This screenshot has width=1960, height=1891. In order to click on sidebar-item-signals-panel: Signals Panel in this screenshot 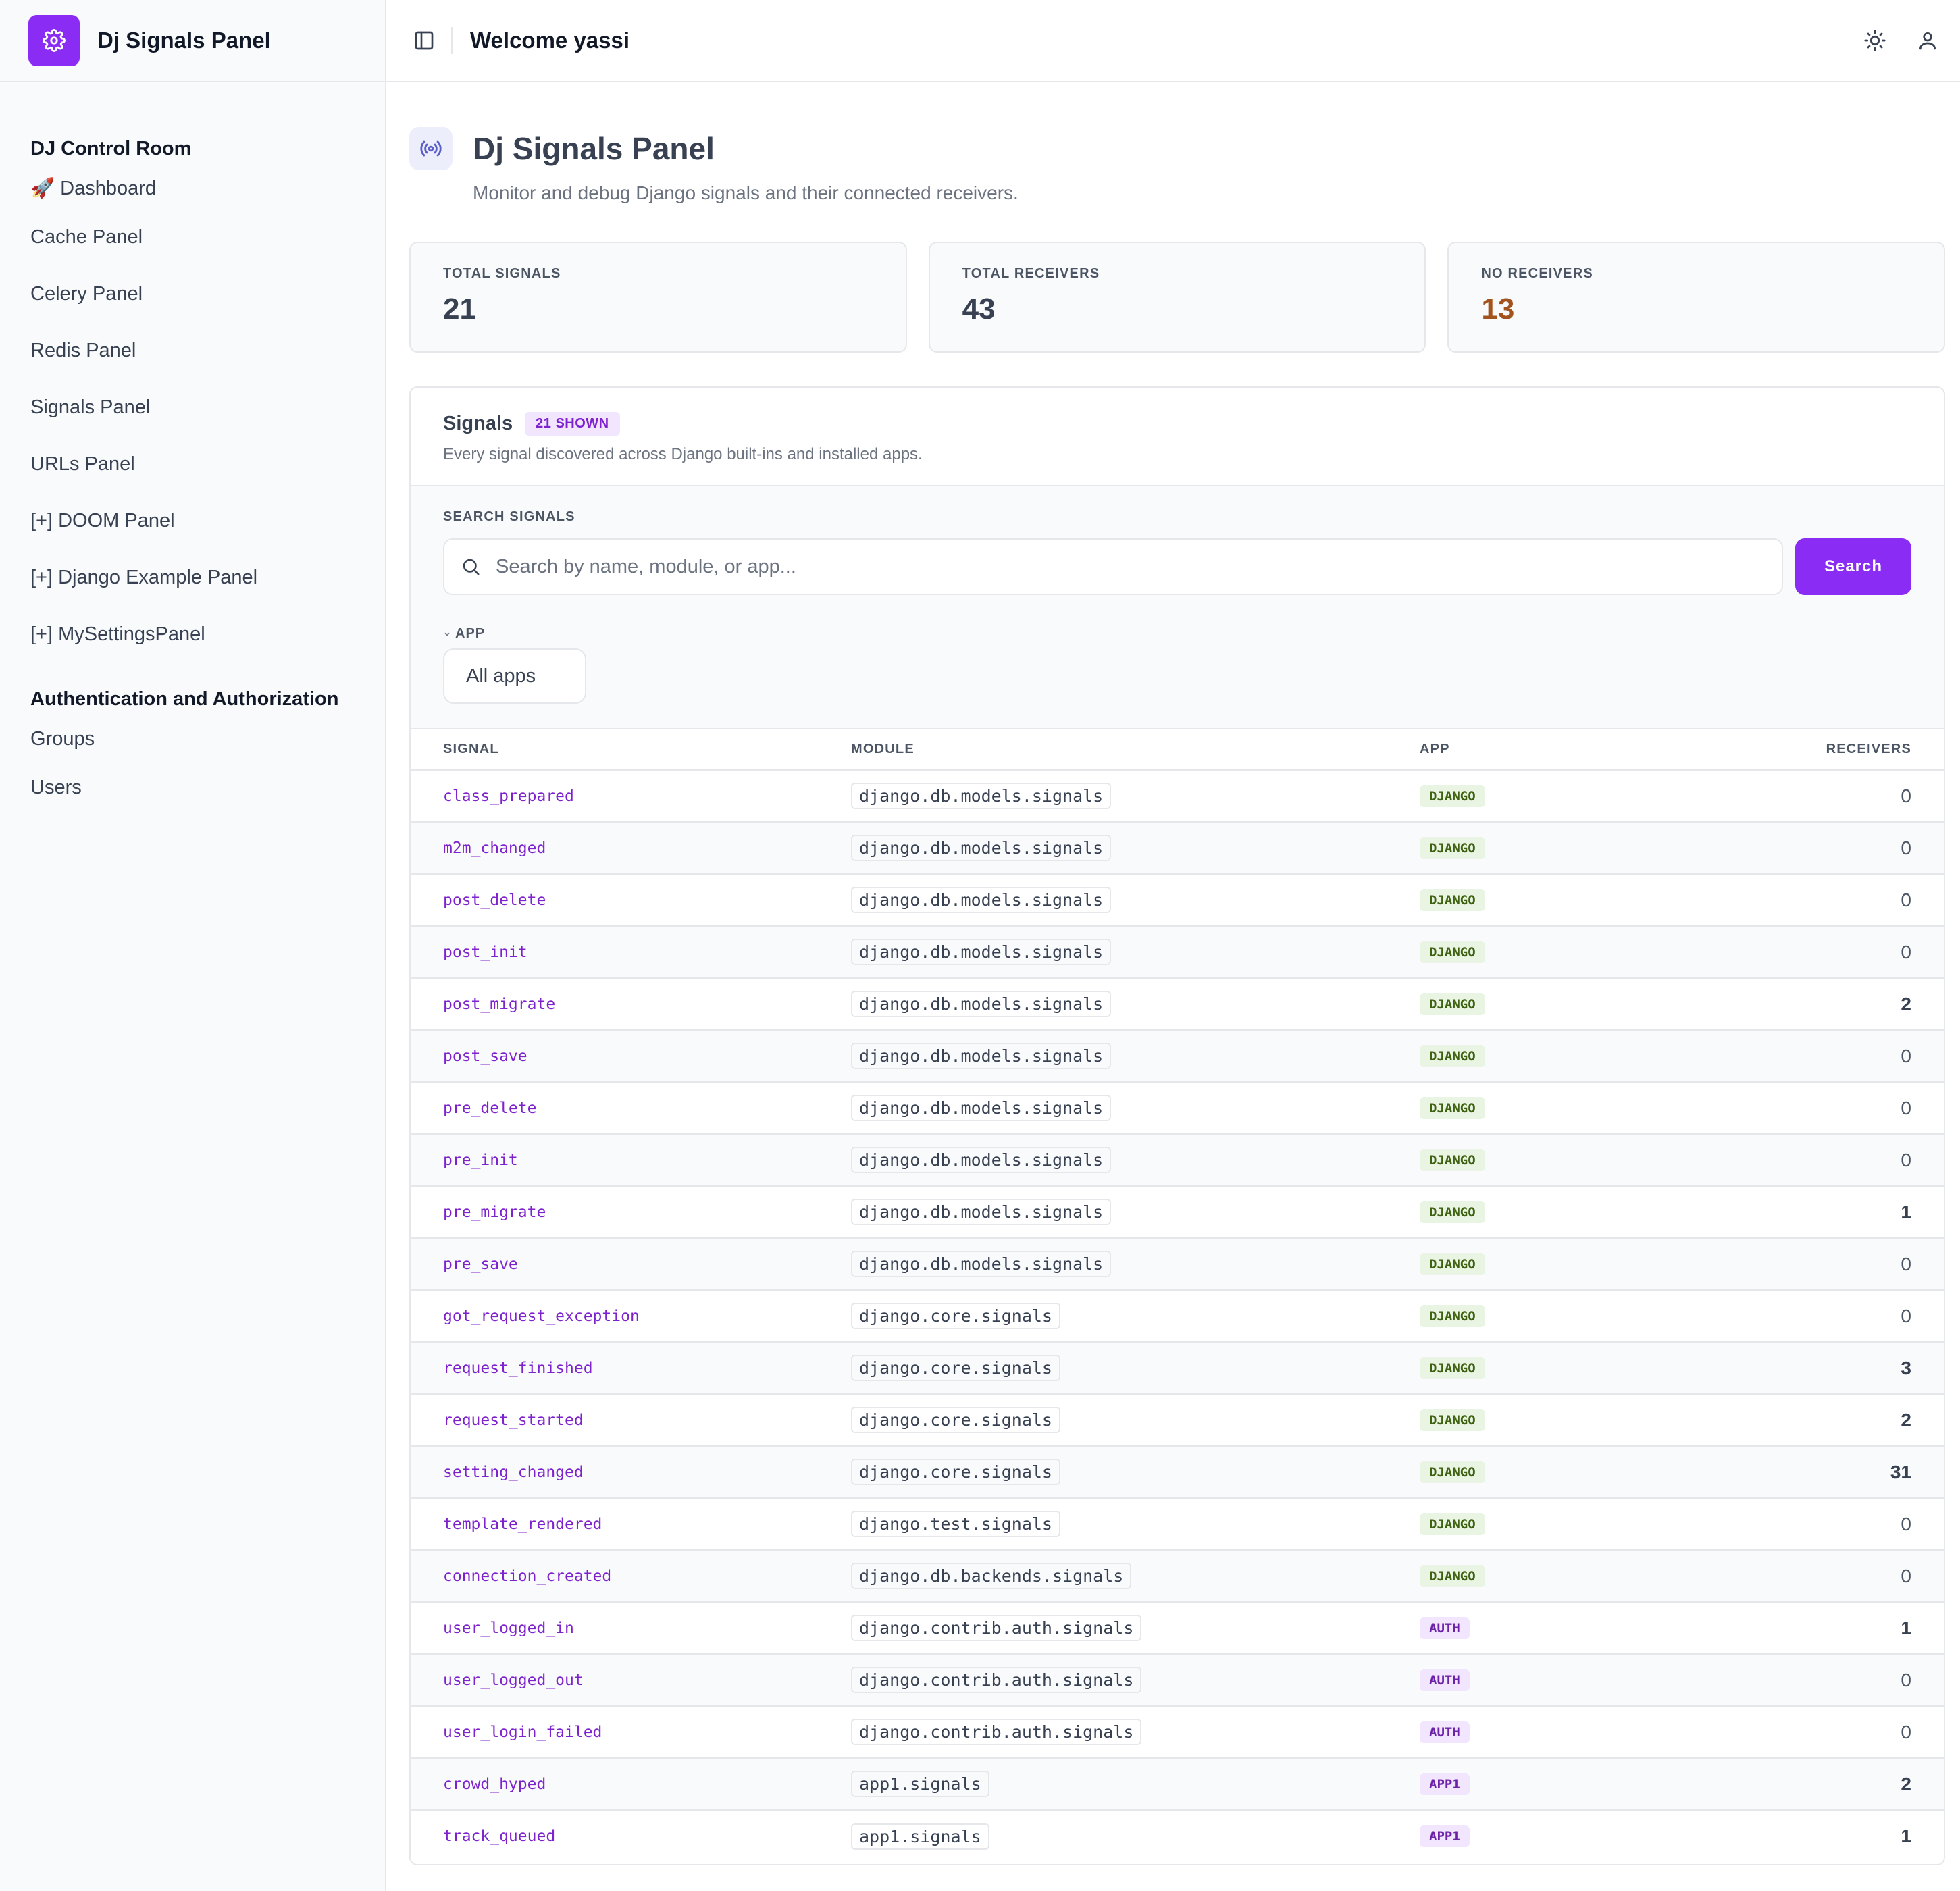, I will do `click(91, 407)`.